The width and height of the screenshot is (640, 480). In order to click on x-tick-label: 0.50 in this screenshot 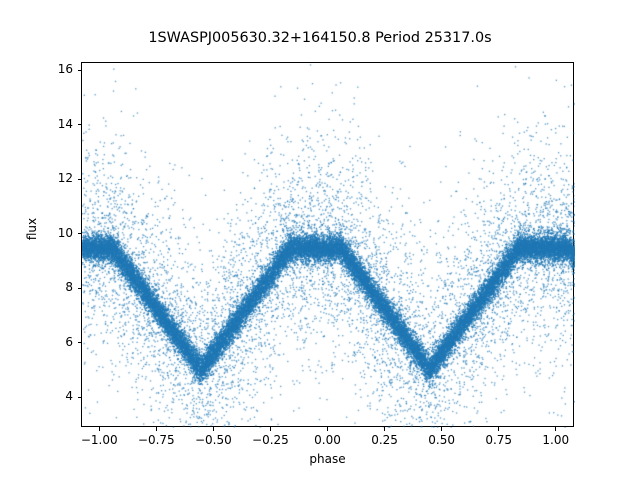, I will do `click(441, 440)`.